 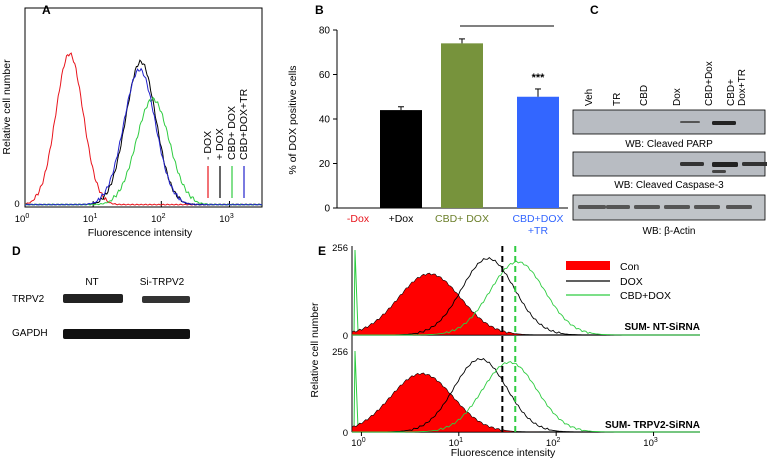 I want to click on panel-c-lane-label-cbd-dox: CBD+Dox, so click(x=709, y=83).